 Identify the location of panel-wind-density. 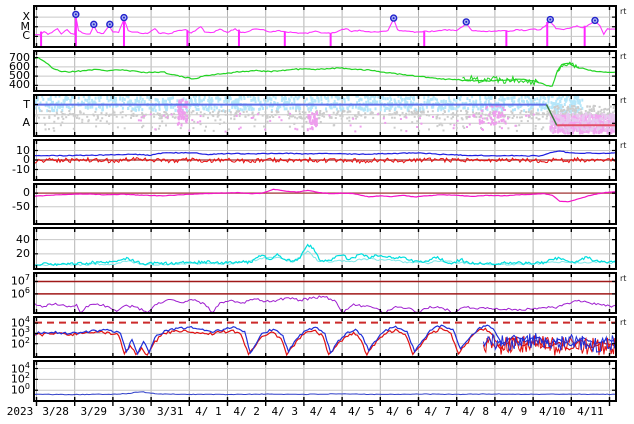
(325, 248).